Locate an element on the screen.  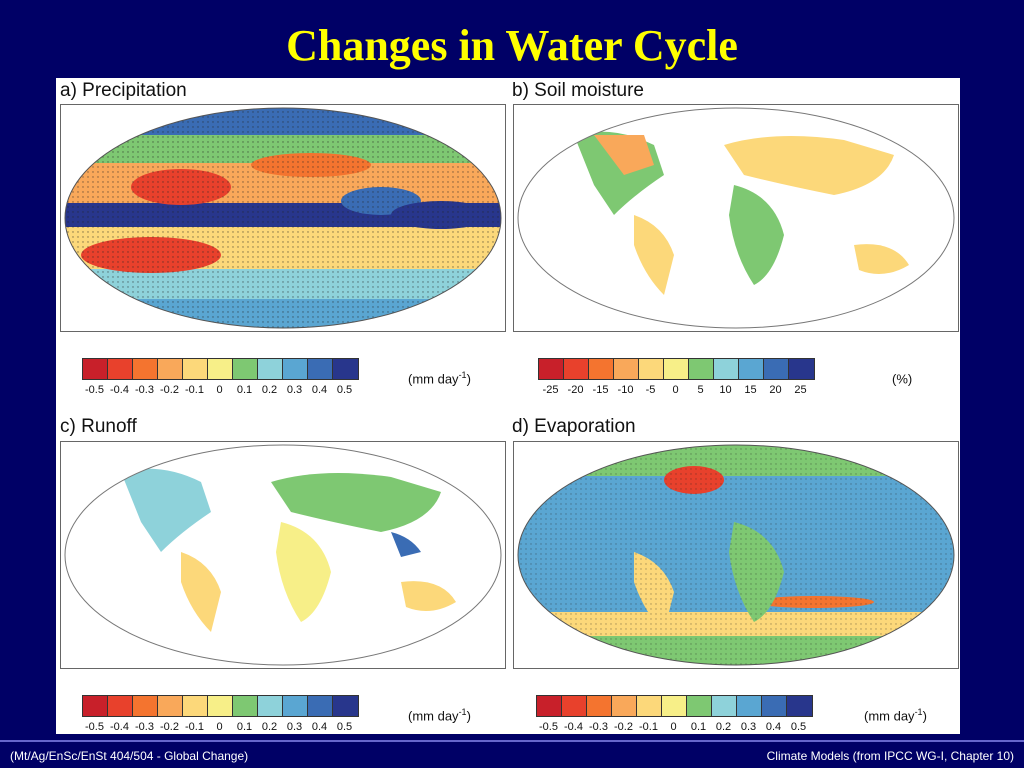
footer-divider is located at coordinates (512, 741).